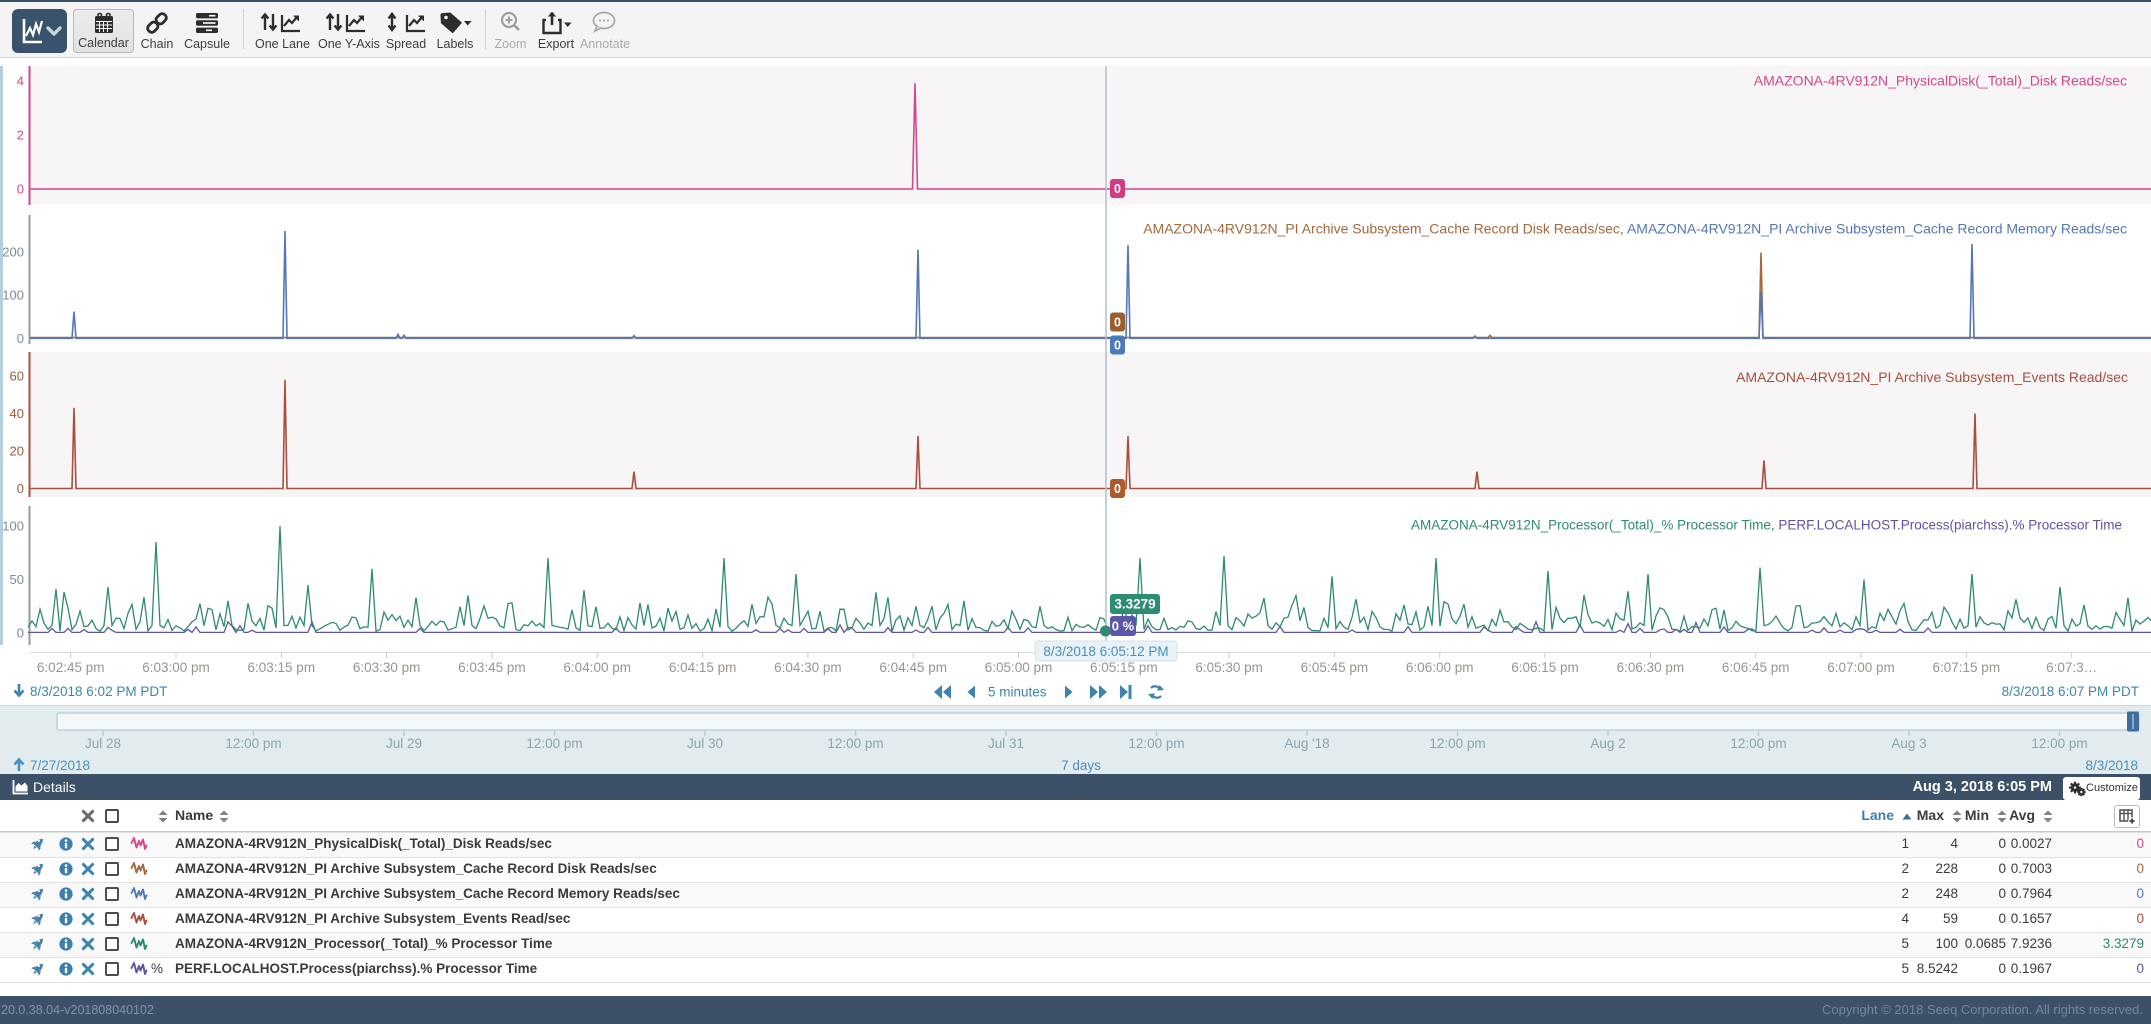 The height and width of the screenshot is (1024, 2151). Describe the element at coordinates (1124, 667) in the screenshot. I see `svg-text: 6:05:15 pm` at that location.